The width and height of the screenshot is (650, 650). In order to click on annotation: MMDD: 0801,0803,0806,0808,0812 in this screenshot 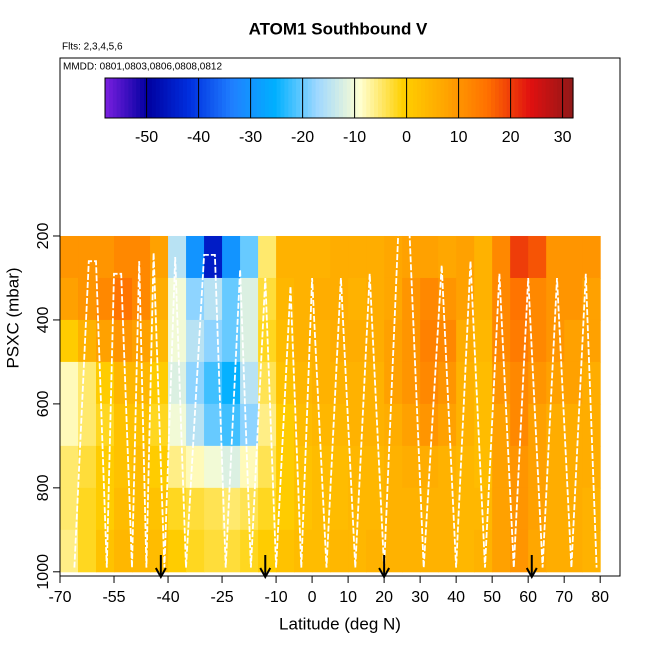, I will do `click(142, 67)`.